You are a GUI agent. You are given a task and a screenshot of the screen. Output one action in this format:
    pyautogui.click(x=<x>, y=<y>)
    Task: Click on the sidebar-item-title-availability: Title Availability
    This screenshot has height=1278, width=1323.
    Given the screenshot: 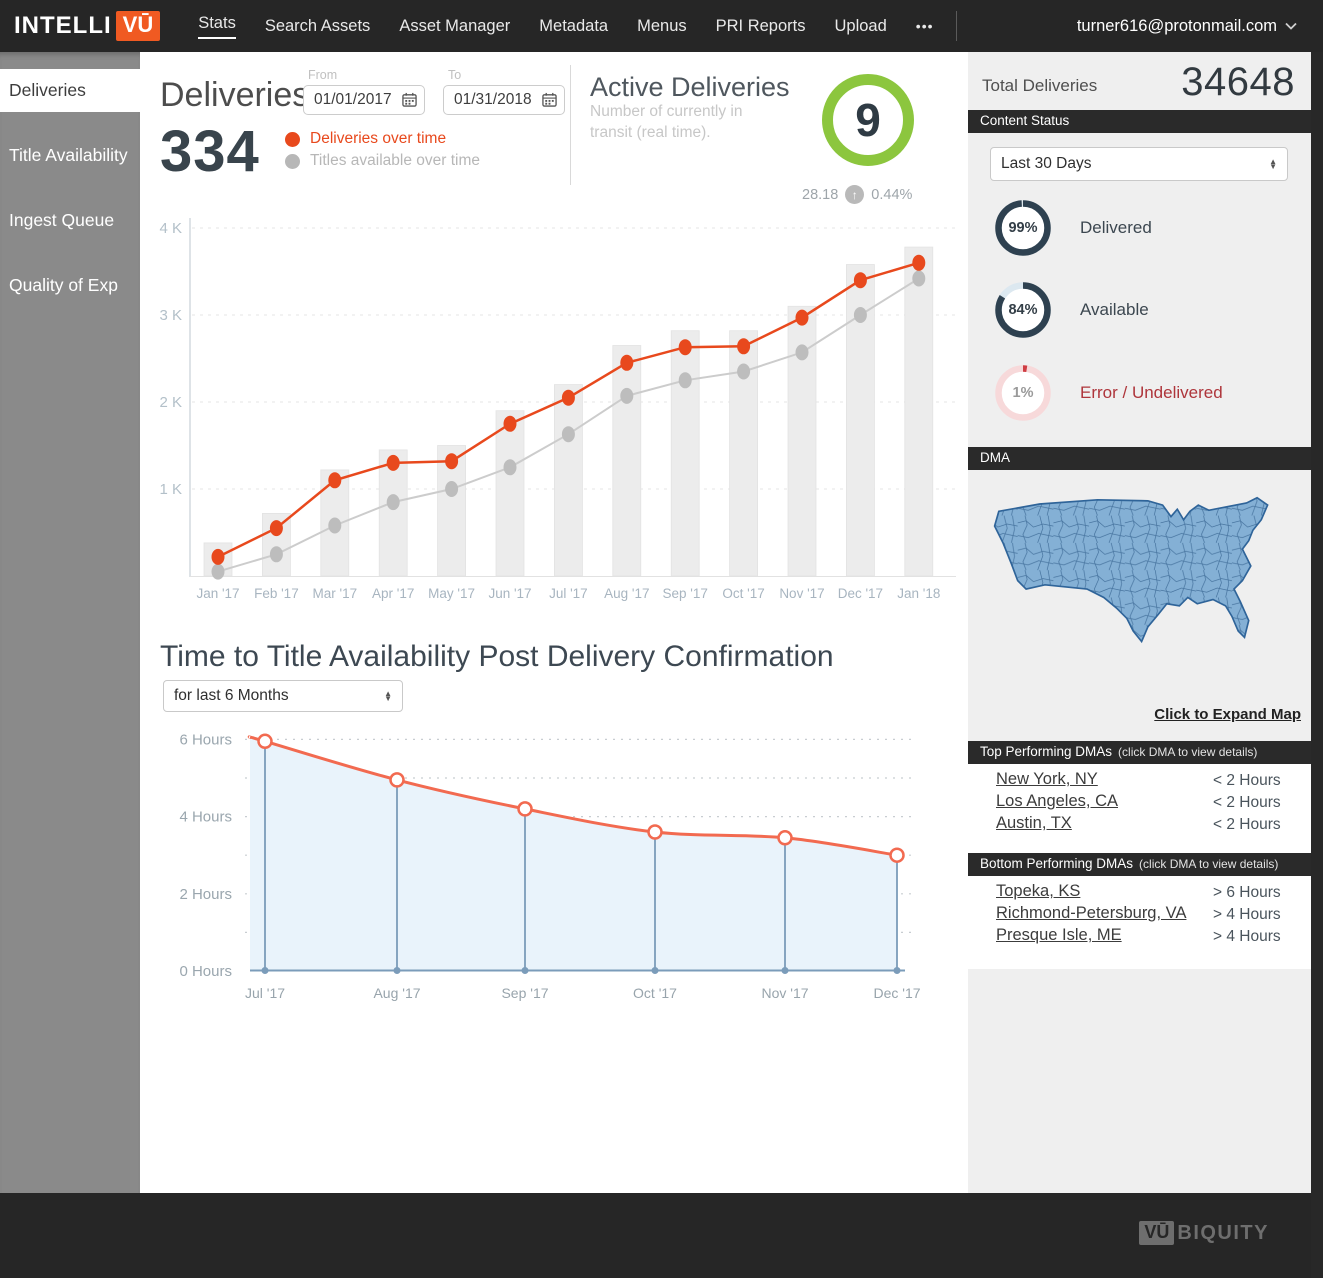 What is the action you would take?
    pyautogui.click(x=68, y=155)
    